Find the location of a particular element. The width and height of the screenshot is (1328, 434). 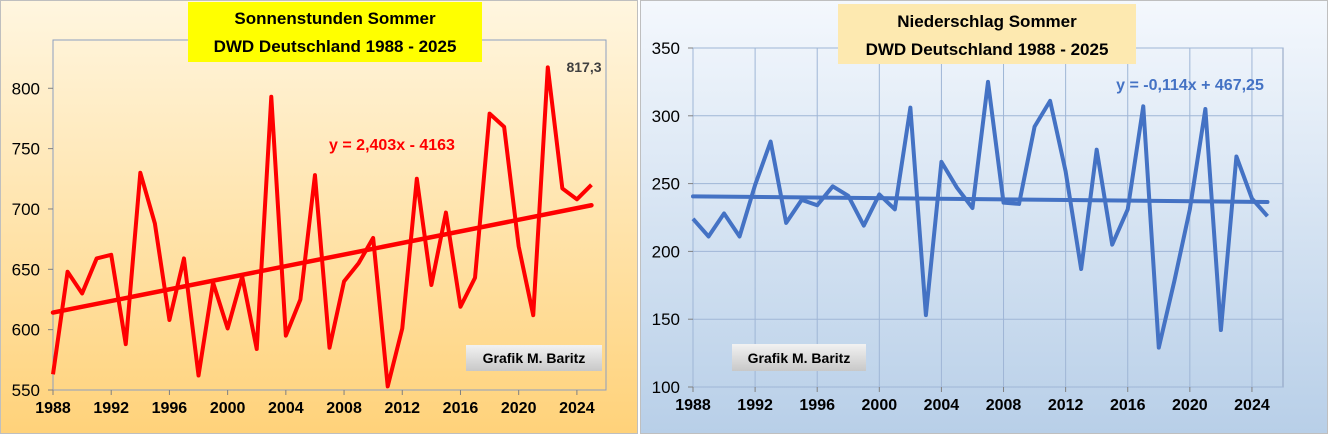

trend-equation: y = -0,114x + 467,25 is located at coordinates (1190, 85).